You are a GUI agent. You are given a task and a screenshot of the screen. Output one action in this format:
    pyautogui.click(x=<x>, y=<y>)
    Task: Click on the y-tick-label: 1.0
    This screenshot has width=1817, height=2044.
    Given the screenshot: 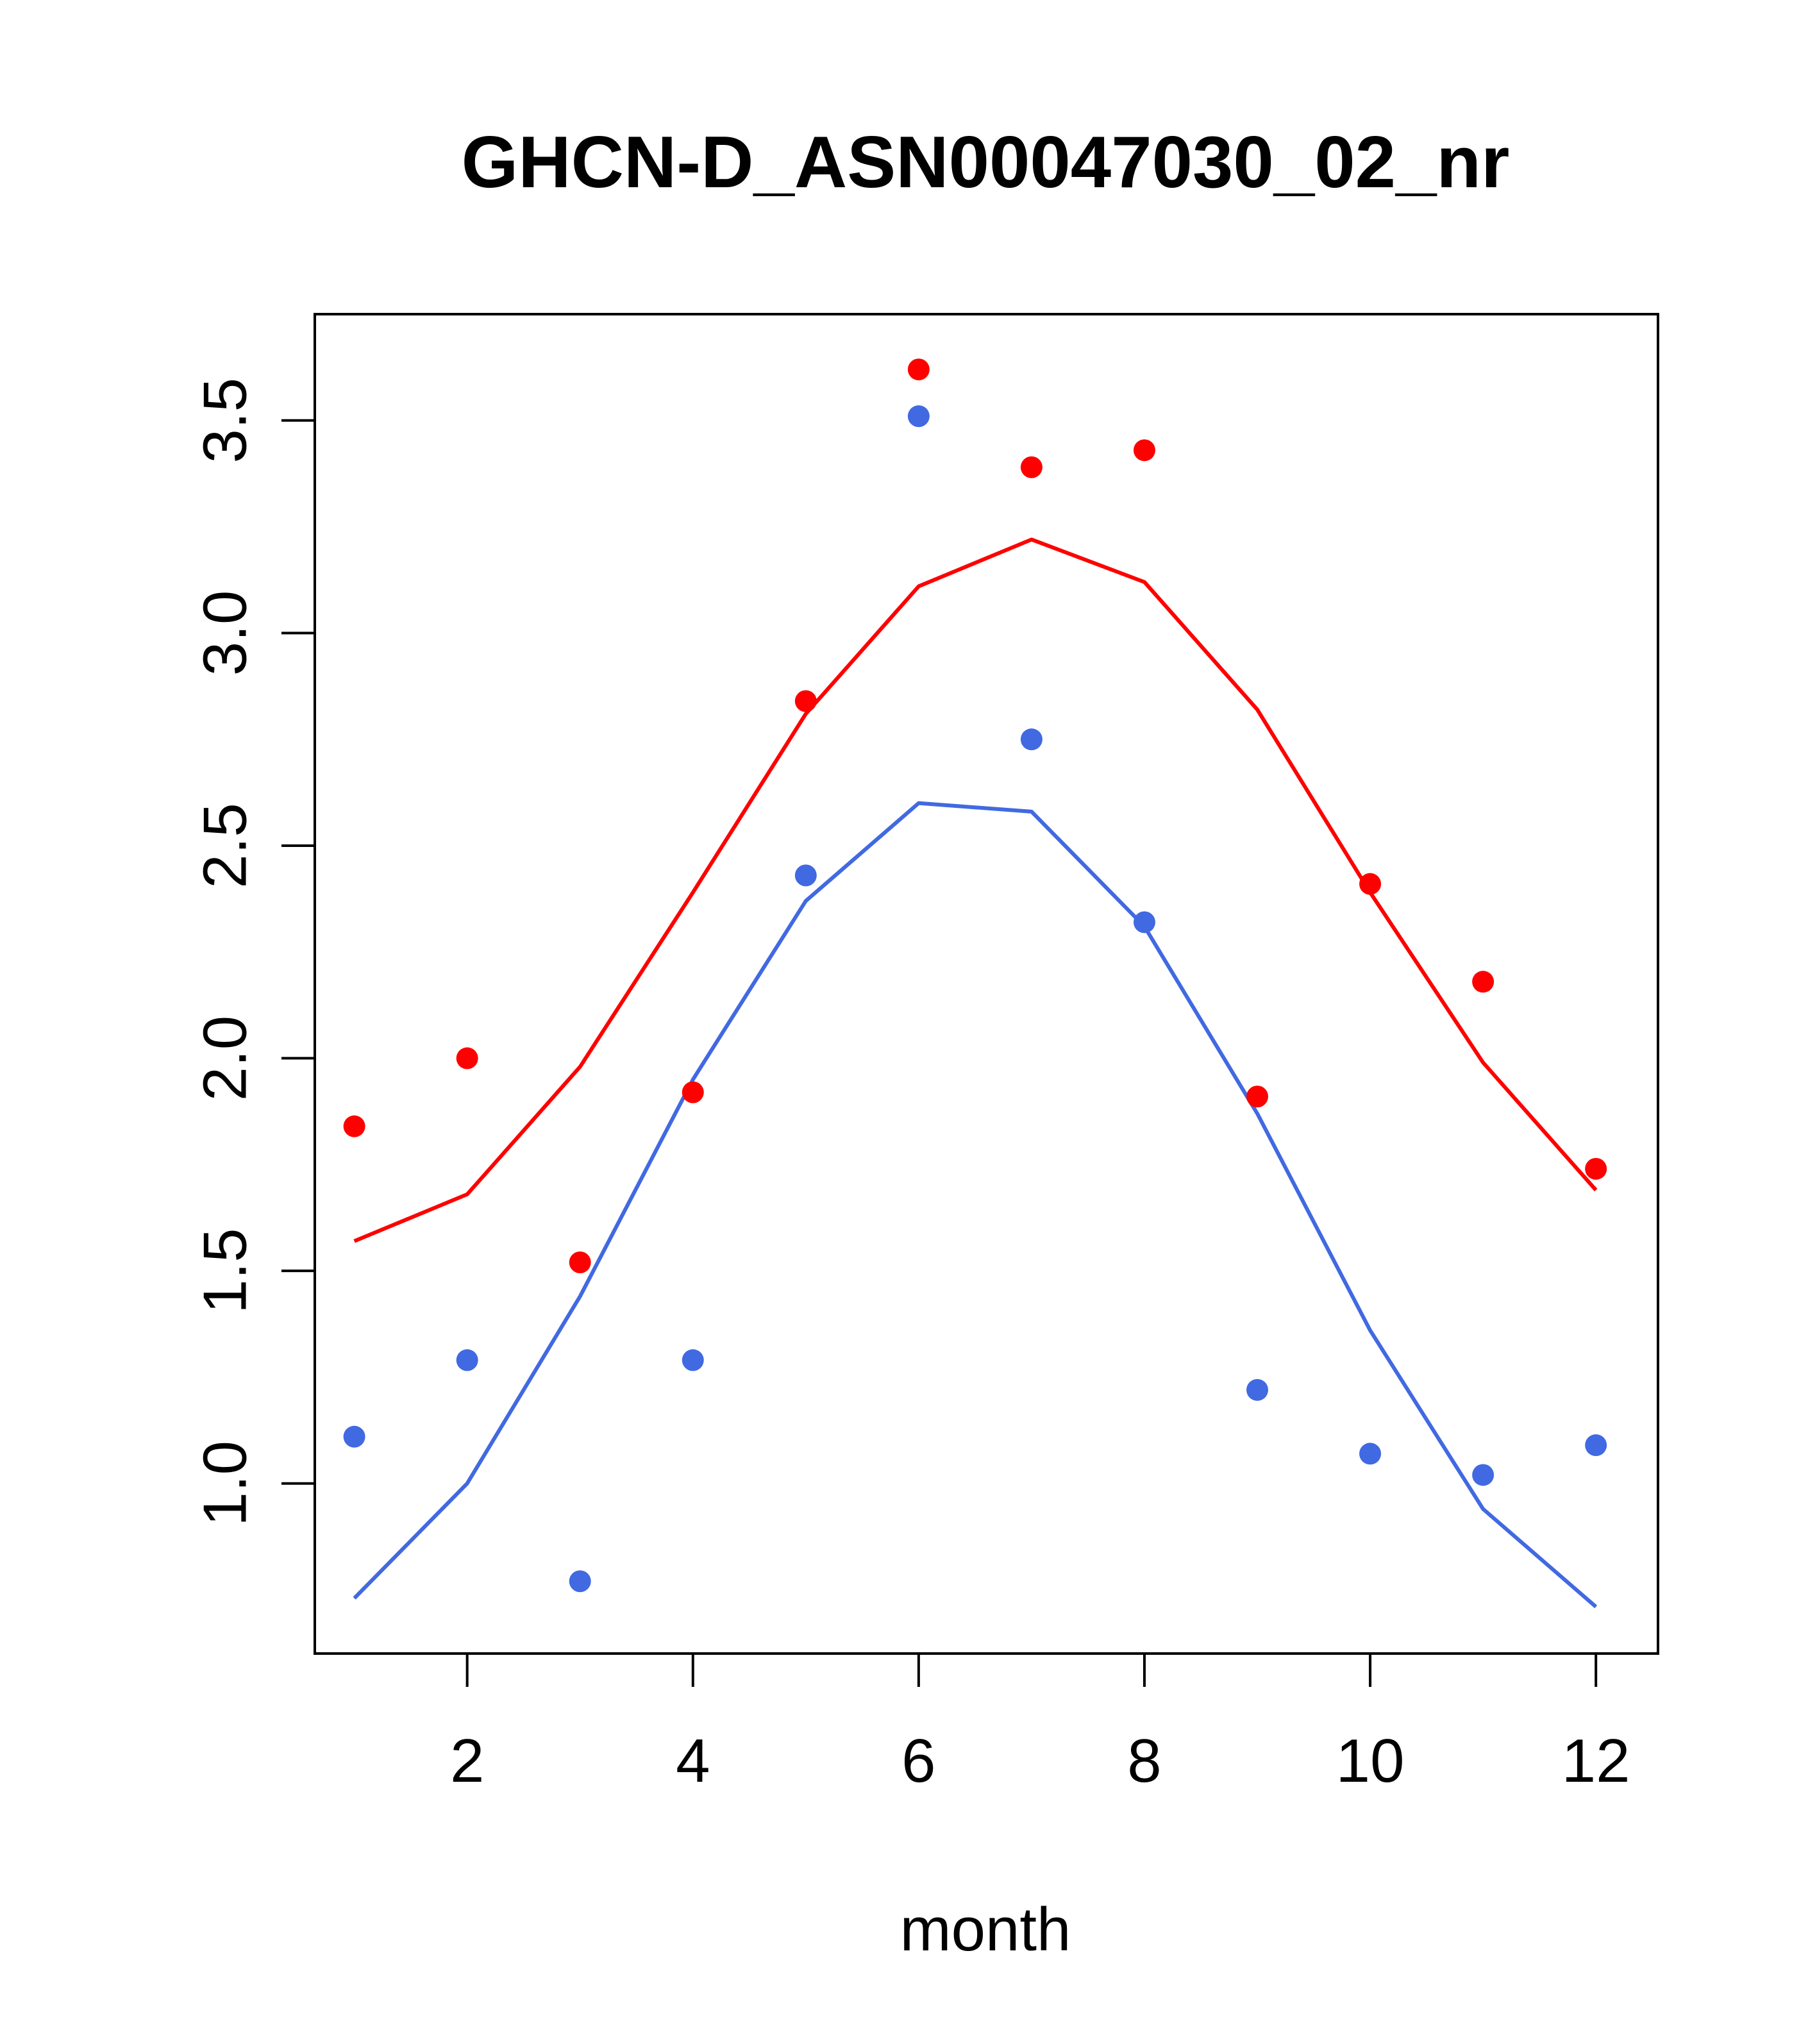 What is the action you would take?
    pyautogui.click(x=226, y=1484)
    